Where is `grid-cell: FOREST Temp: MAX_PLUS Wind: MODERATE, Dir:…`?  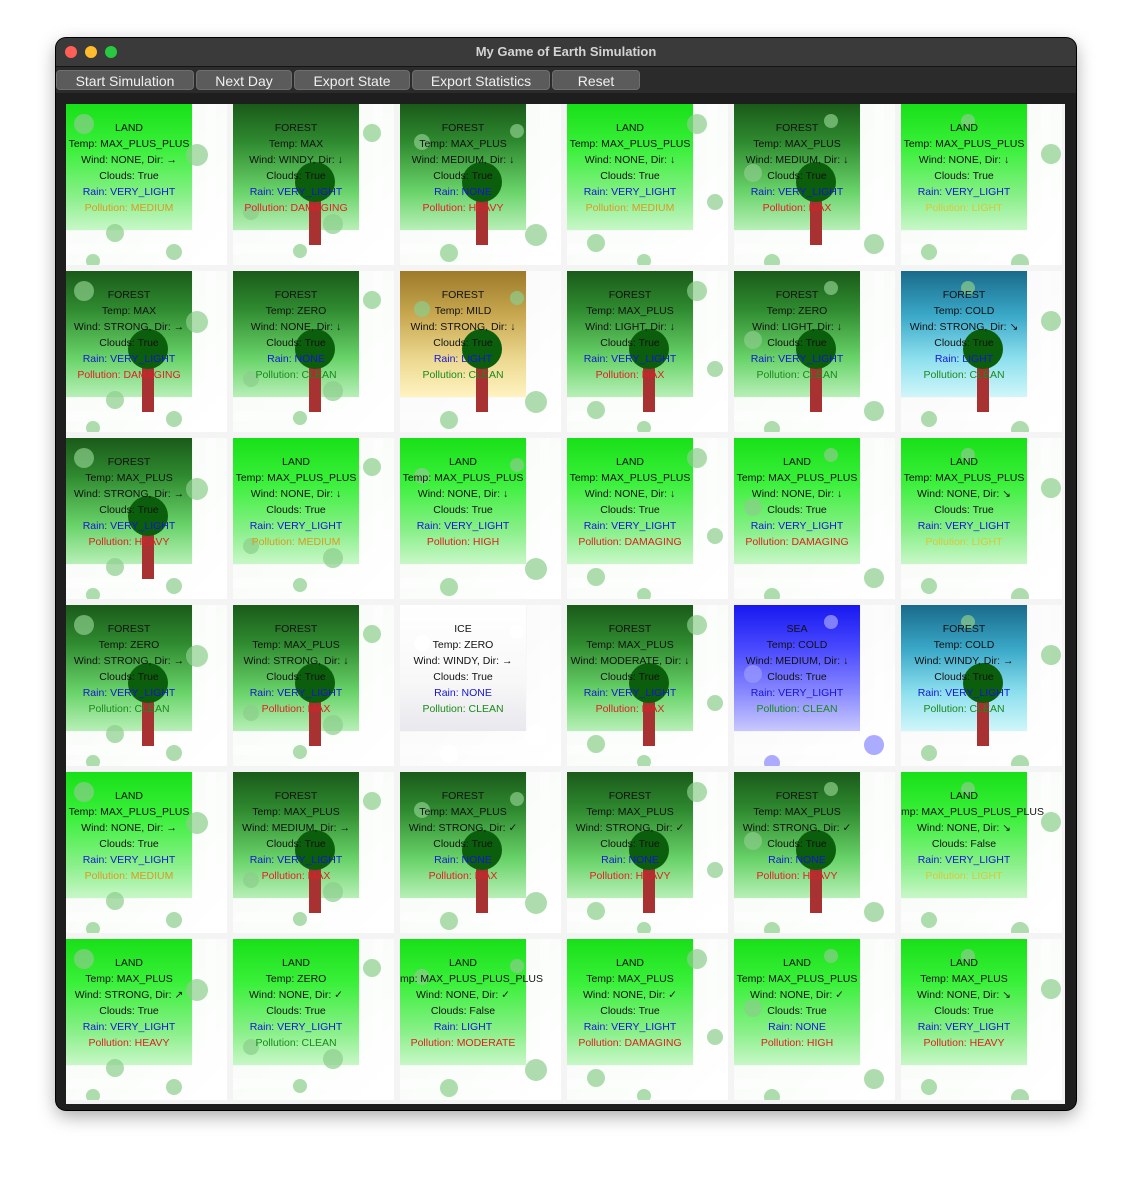
grid-cell: FOREST Temp: MAX_PLUS Wind: MODERATE, Dir:… is located at coordinates (647, 685).